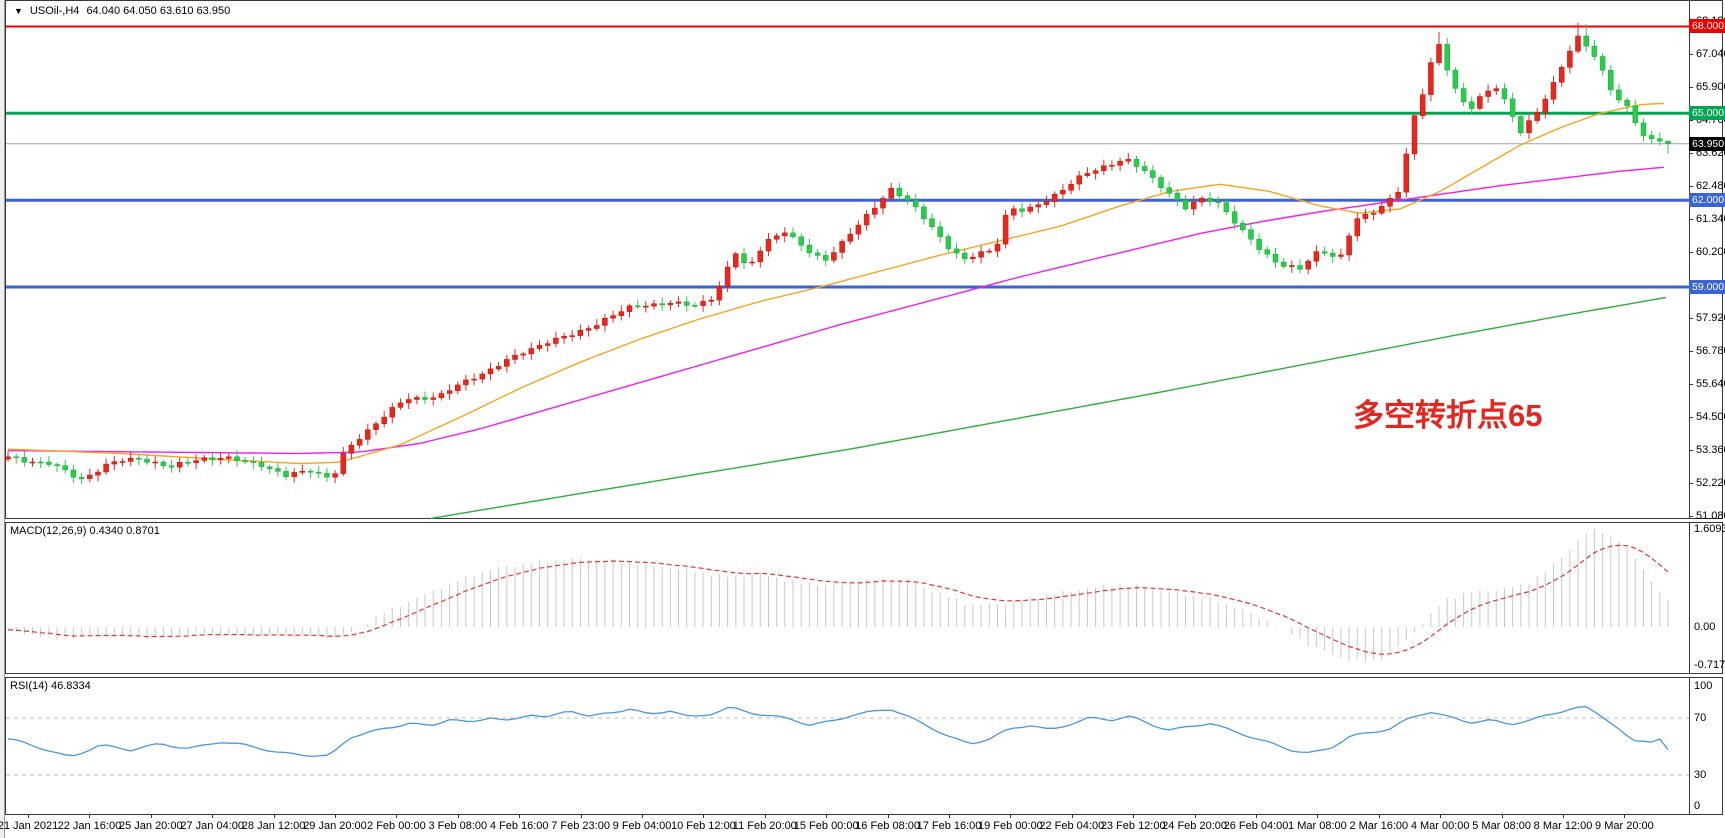  I want to click on price-tick-label: 57.920, so click(1710, 318).